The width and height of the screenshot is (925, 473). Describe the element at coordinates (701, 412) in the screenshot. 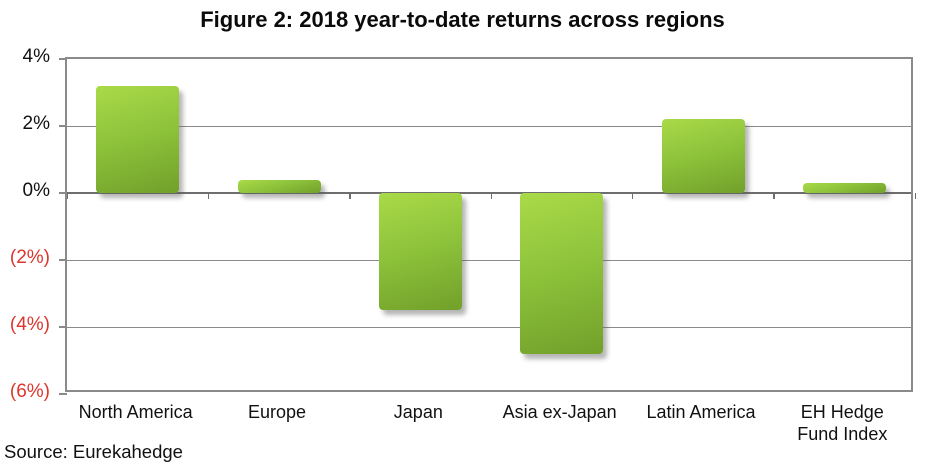

I see `x-label-latin-america: Latin America` at that location.